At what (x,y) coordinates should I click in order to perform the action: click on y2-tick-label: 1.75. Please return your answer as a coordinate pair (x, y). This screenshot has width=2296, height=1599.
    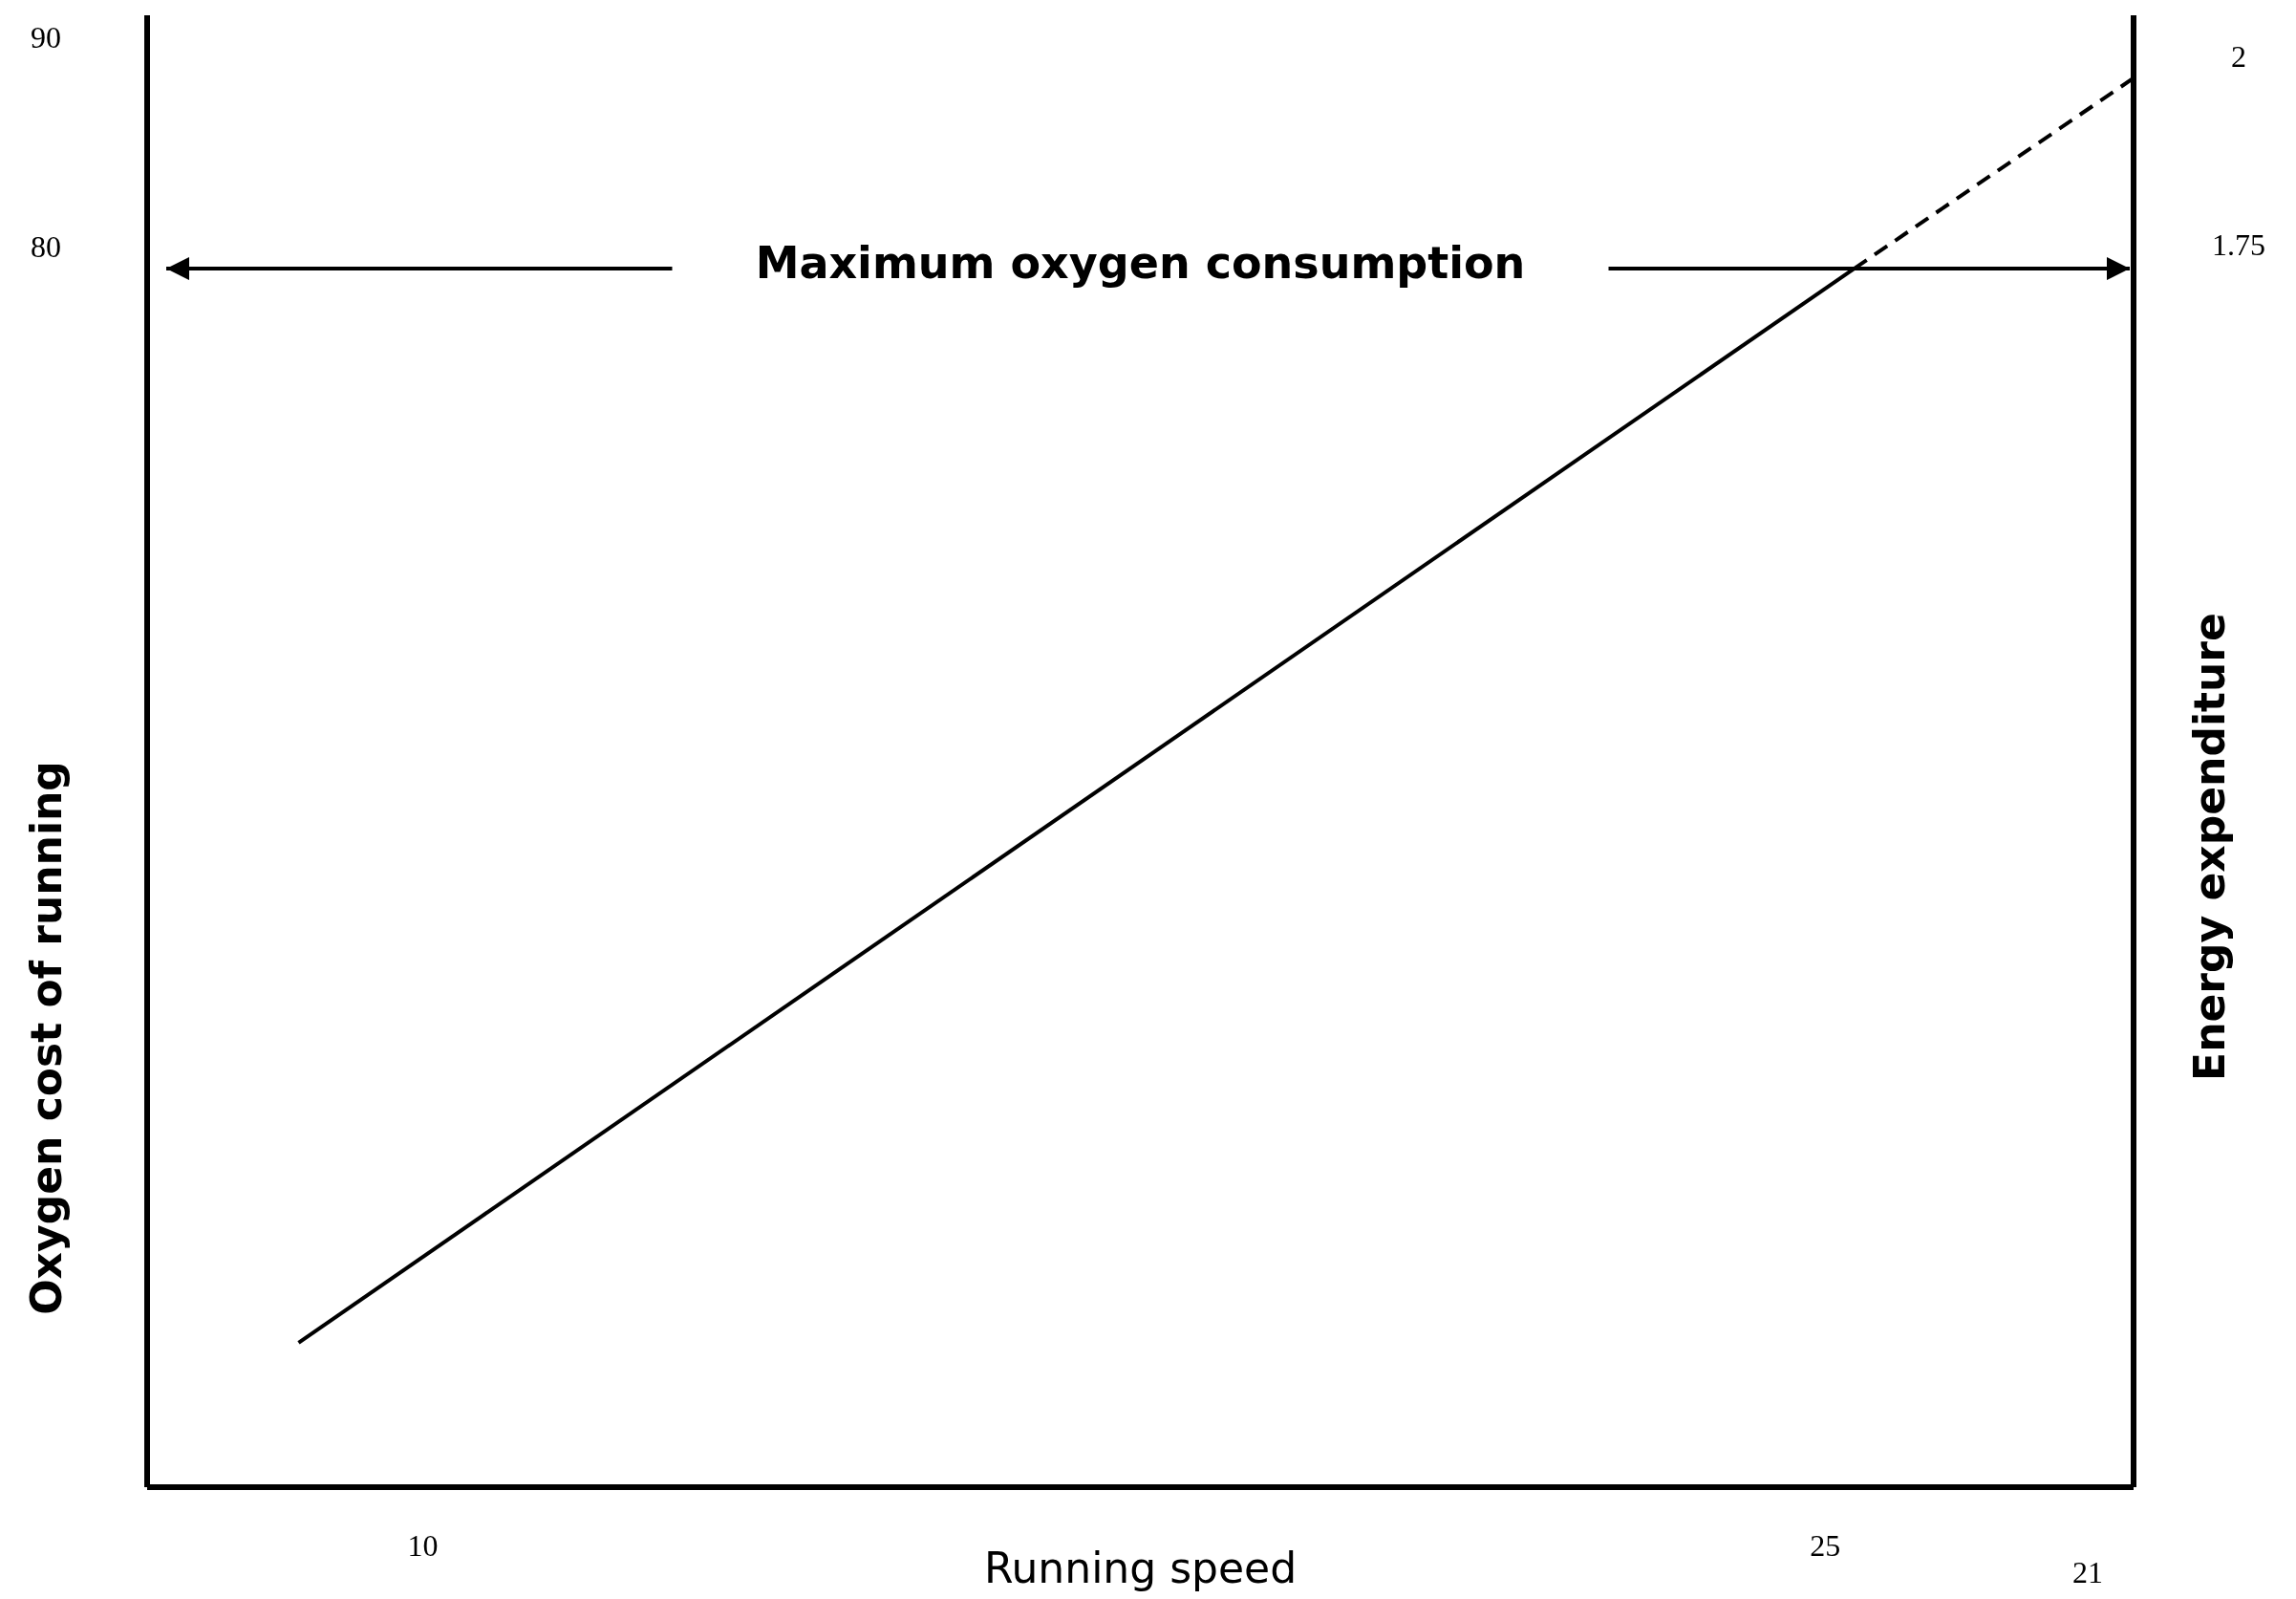
    Looking at the image, I should click on (2239, 244).